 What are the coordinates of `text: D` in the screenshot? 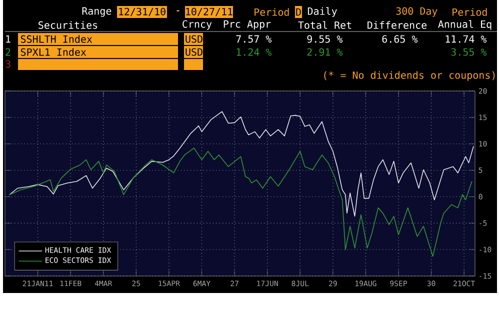 It's located at (298, 12).